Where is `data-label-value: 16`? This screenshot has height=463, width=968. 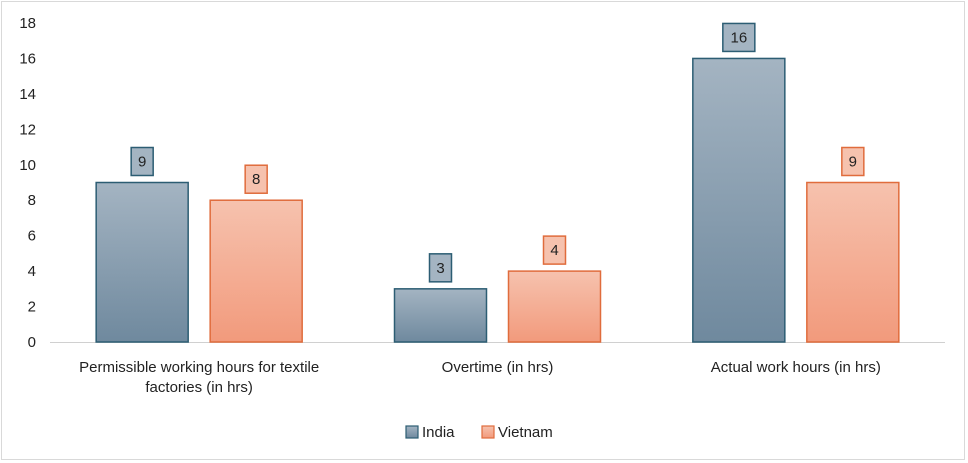 data-label-value: 16 is located at coordinates (738, 37).